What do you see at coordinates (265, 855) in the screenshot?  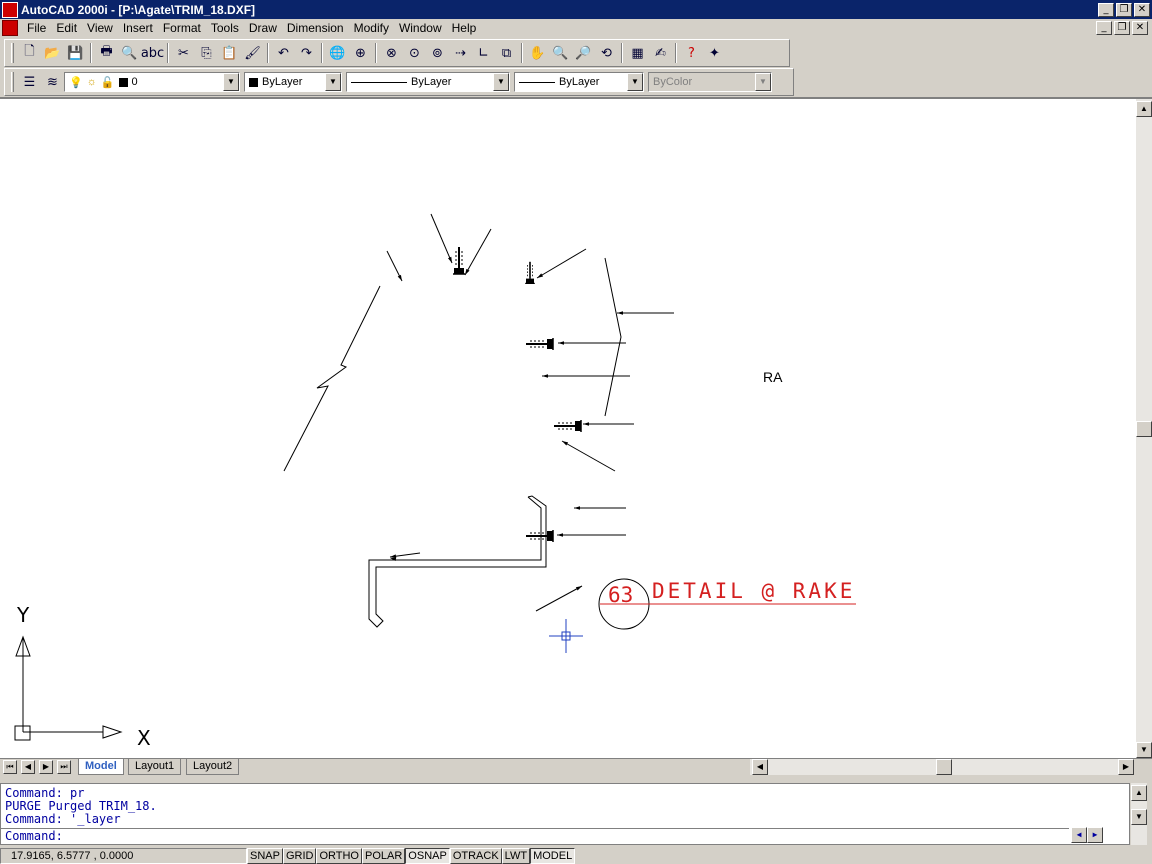 I see `status-toggle-snap: SNAP` at bounding box center [265, 855].